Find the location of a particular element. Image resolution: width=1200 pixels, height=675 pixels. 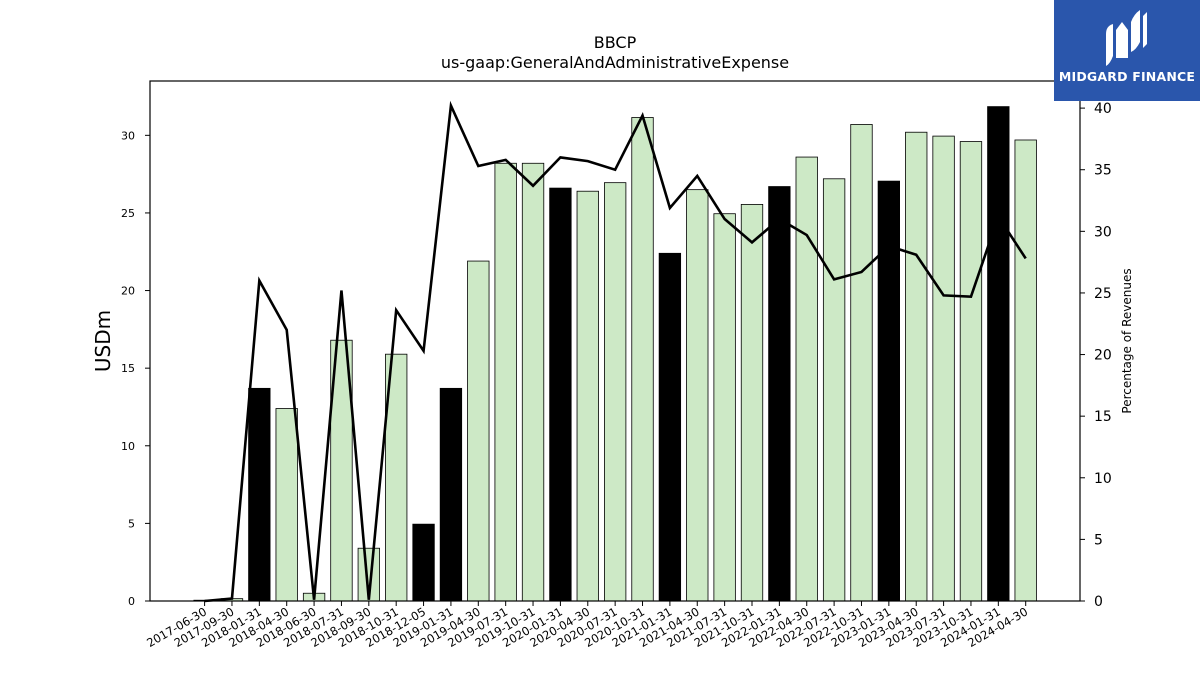

chart-title: BBCP is located at coordinates (615, 42).